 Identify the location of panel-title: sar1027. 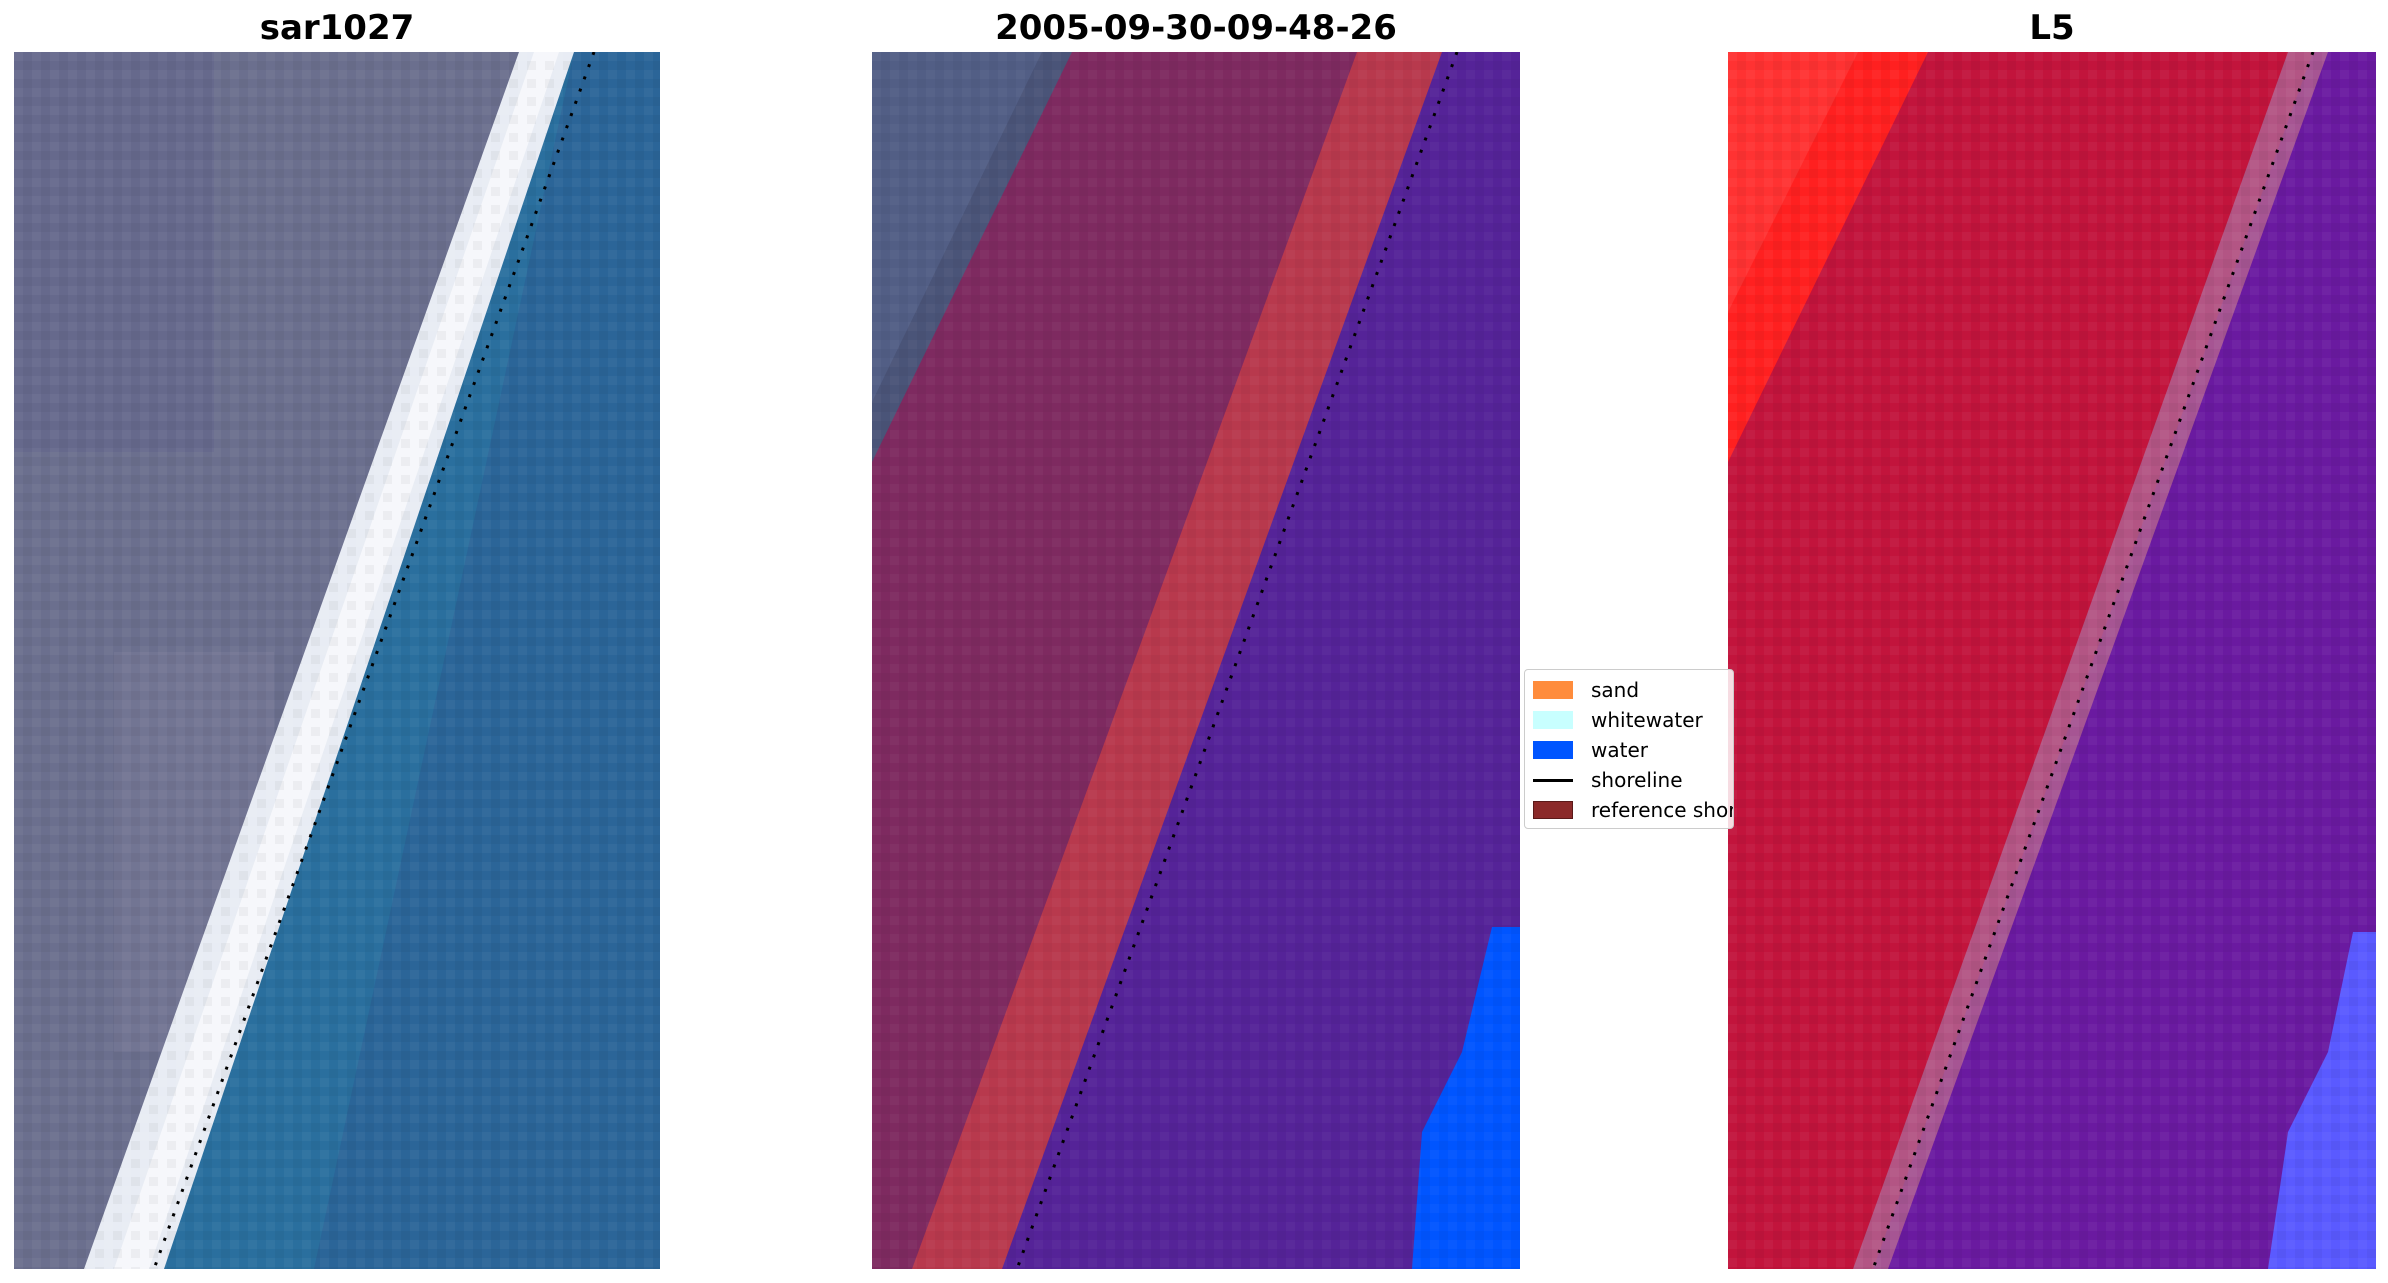
(337, 28).